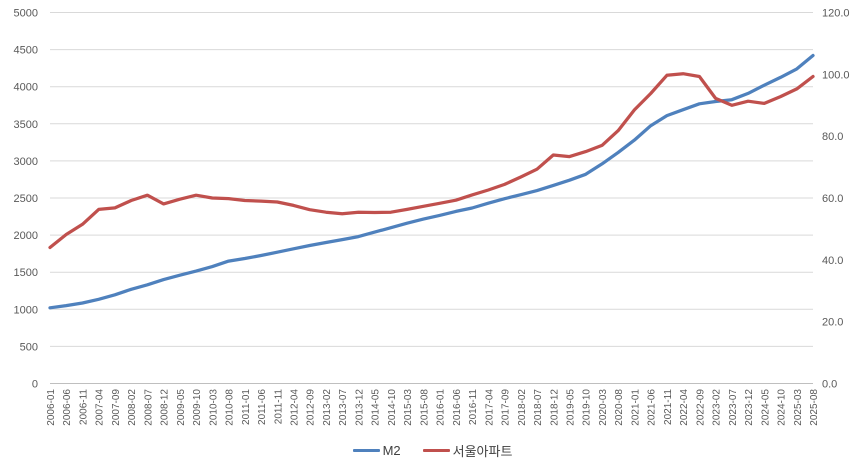 Image resolution: width=865 pixels, height=470 pixels. What do you see at coordinates (554, 407) in the screenshot?
I see `x-axis-tick-label: 2018-12` at bounding box center [554, 407].